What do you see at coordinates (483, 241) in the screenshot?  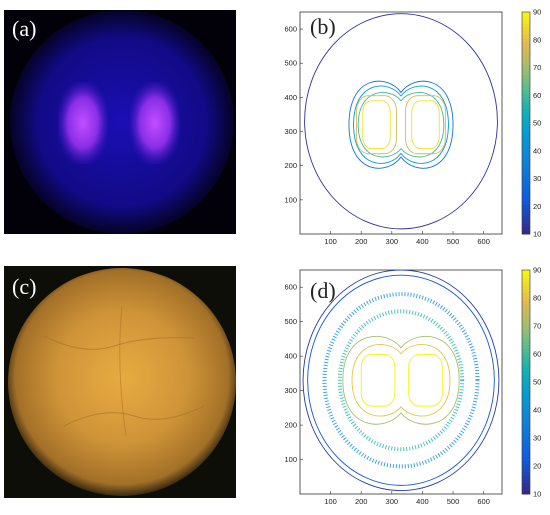 I see `panel-b-xtick-label-600: 600` at bounding box center [483, 241].